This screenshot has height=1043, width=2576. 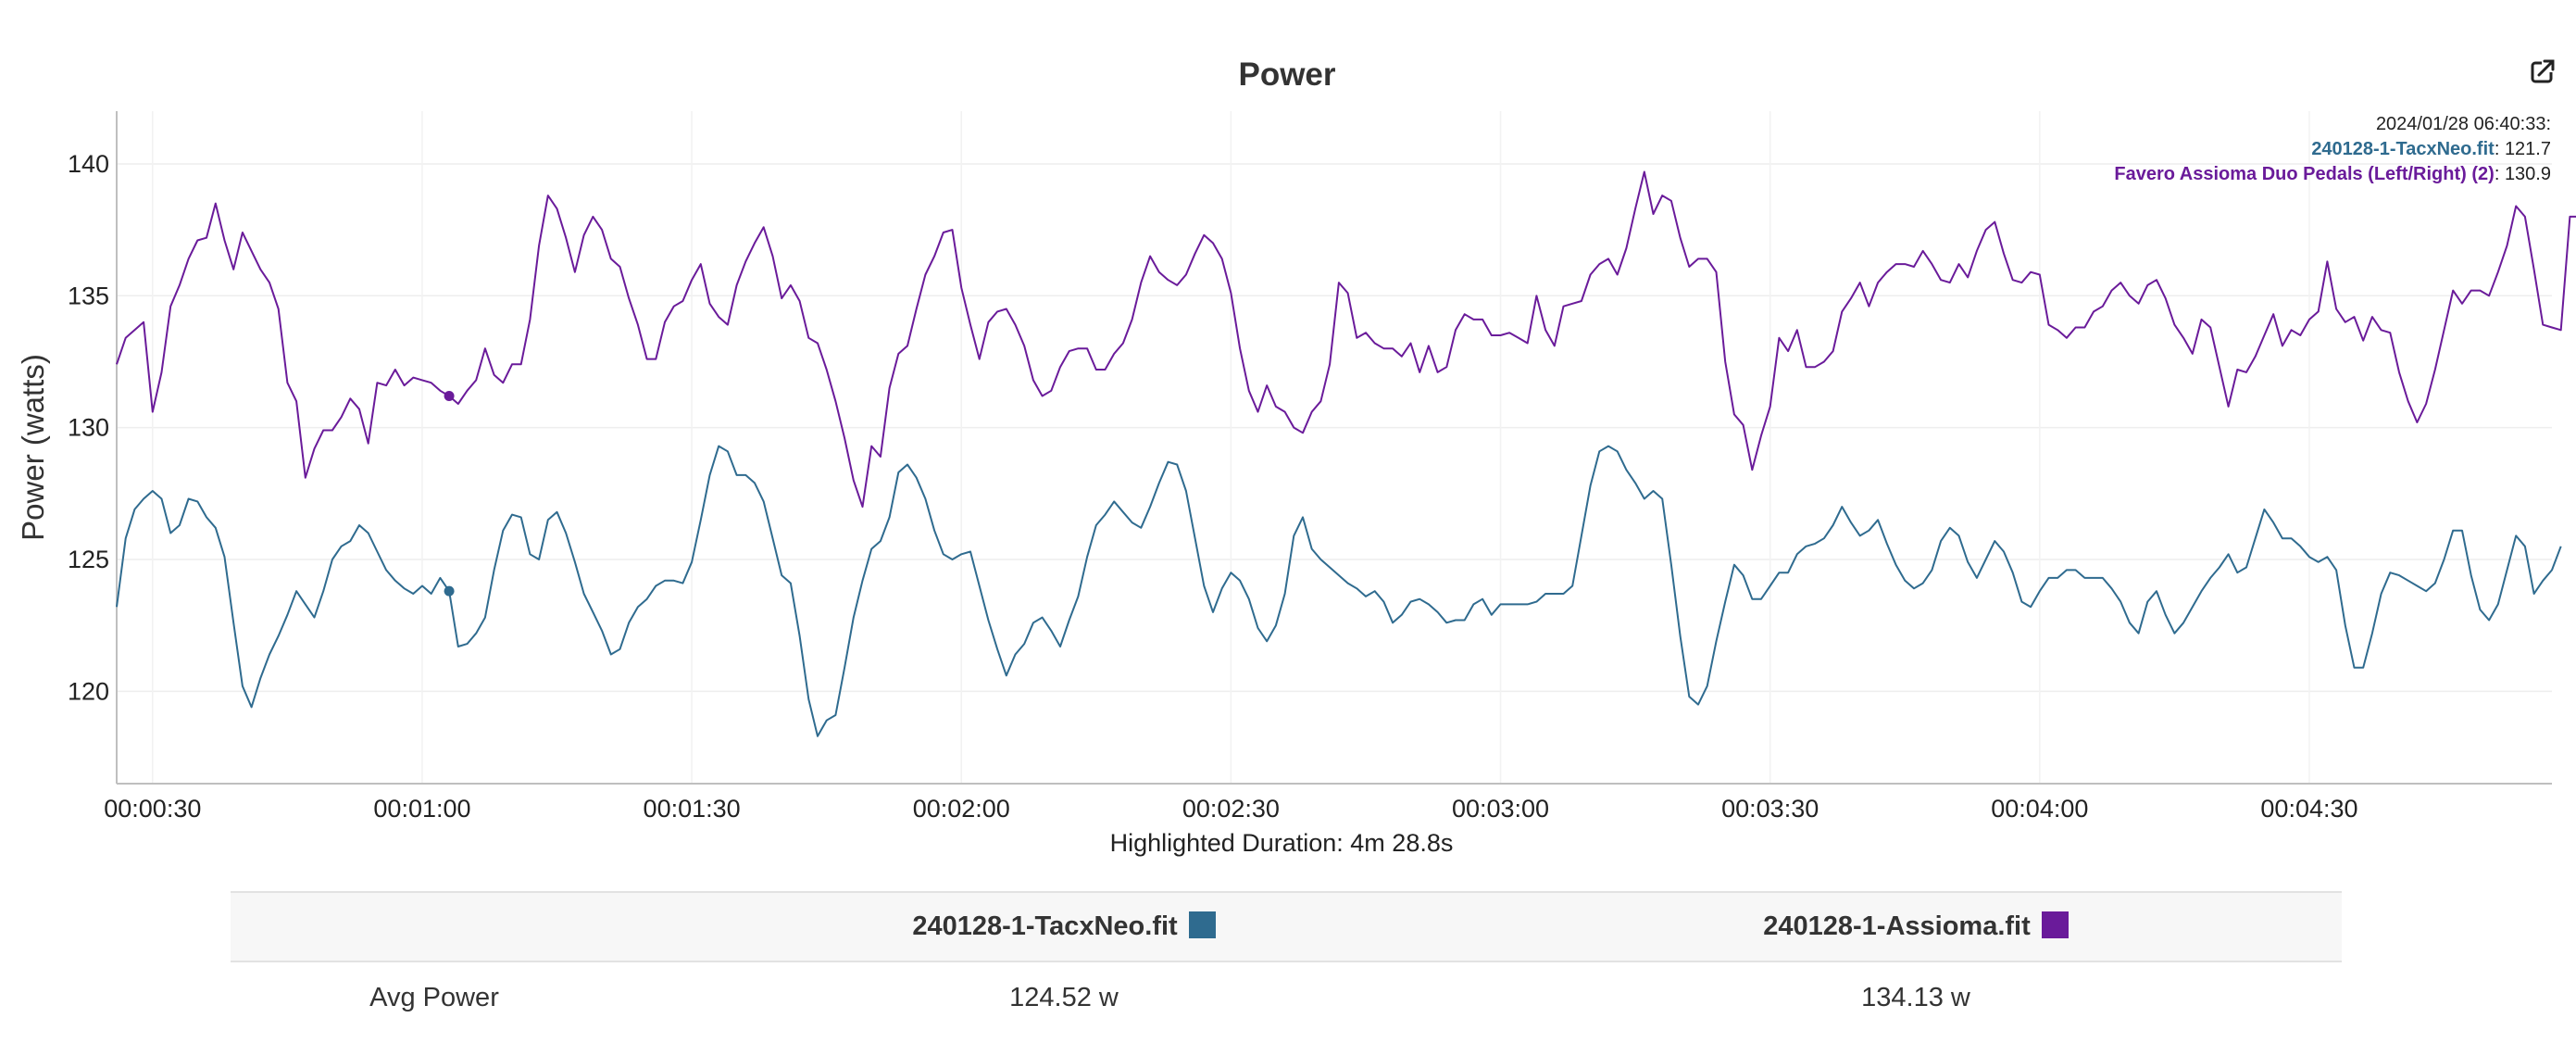 I want to click on highlighted-duration: Highlighted Duration: 4m 28.8s, so click(x=1282, y=843).